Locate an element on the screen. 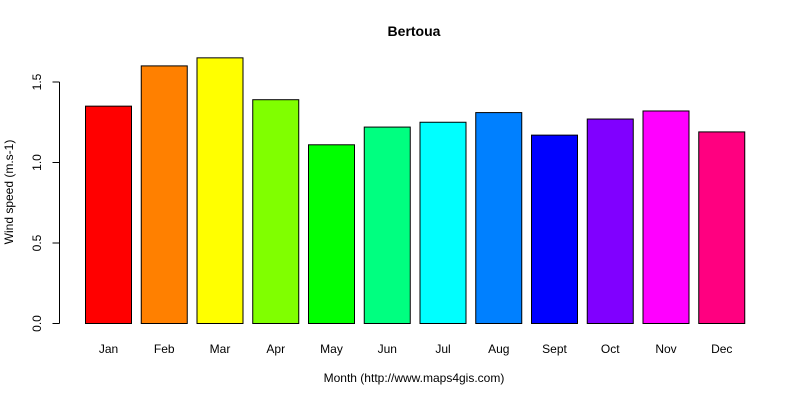 The height and width of the screenshot is (400, 800). y-axis-label: Wind speed (m.s-1) is located at coordinates (9, 192).